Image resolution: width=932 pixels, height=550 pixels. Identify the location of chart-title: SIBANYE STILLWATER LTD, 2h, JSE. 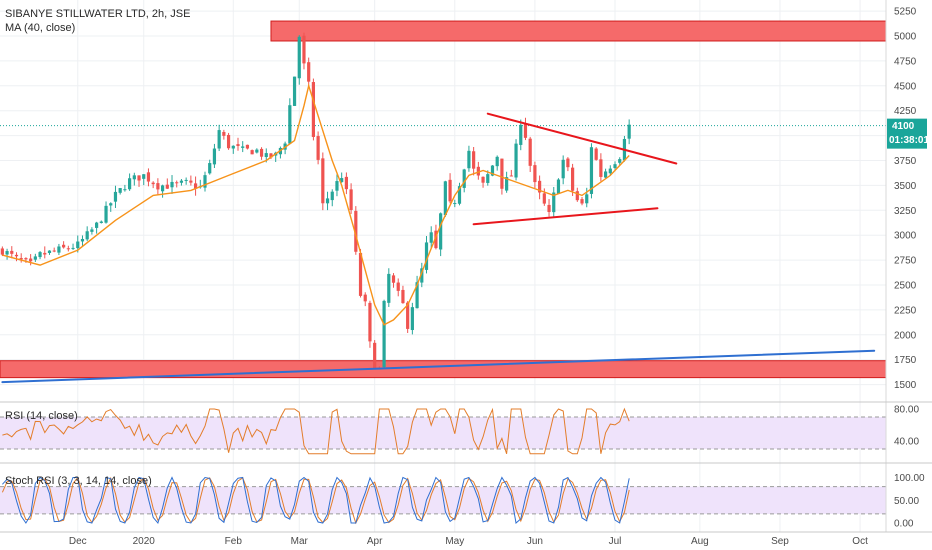
(97, 14).